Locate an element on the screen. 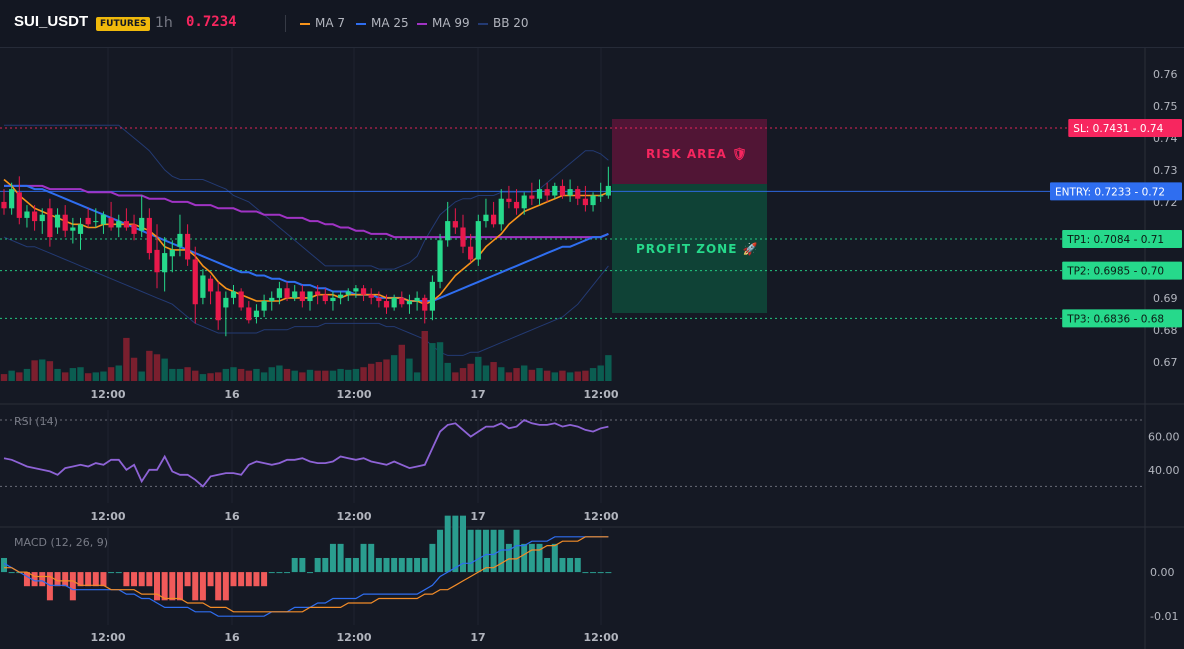 The width and height of the screenshot is (1184, 649). legend-ma25: MA 25 is located at coordinates (382, 23).